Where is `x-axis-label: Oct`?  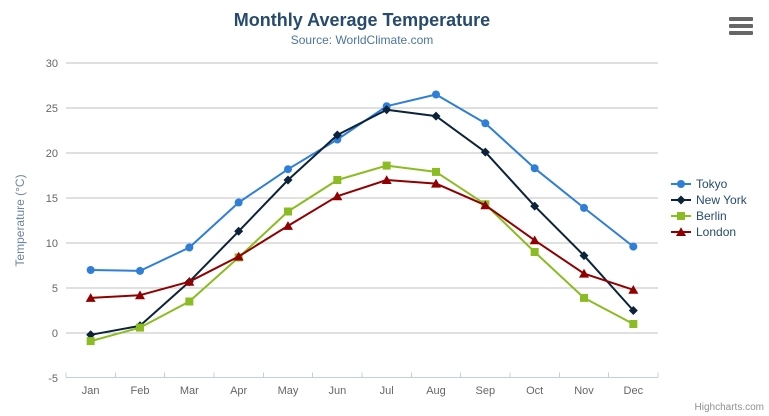
x-axis-label: Oct is located at coordinates (534, 391).